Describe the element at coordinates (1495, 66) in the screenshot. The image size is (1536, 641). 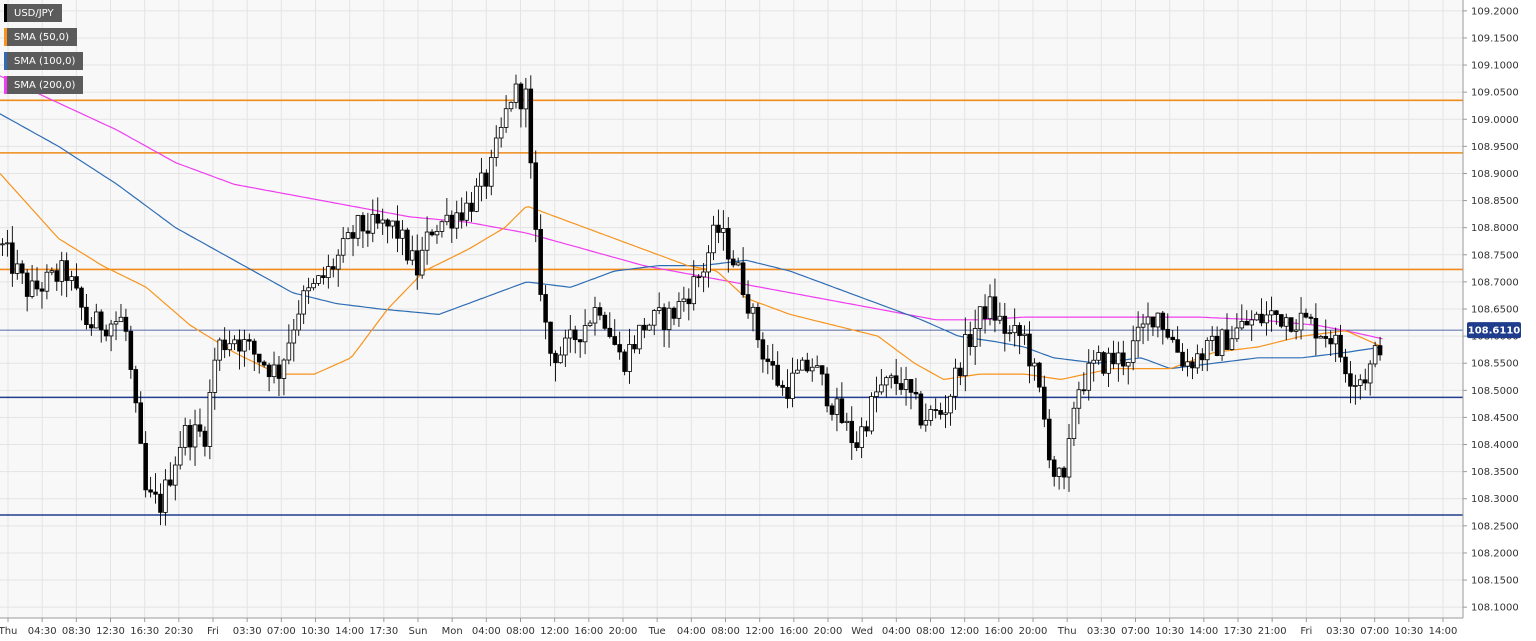
I see `y-tick-label: 109.1000` at that location.